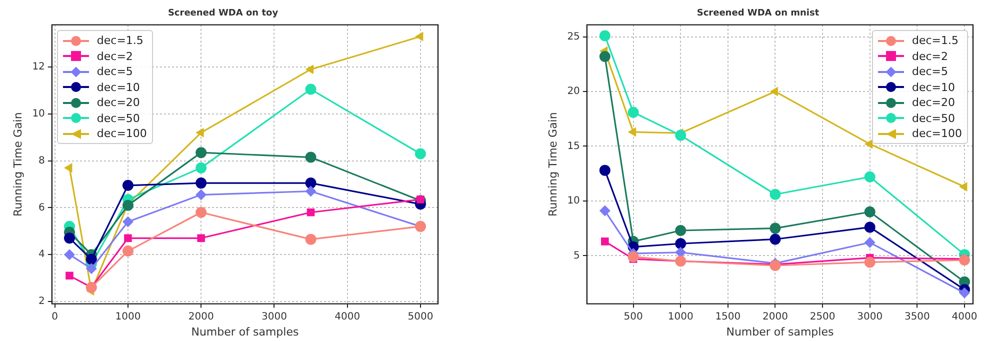  Describe the element at coordinates (823, 316) in the screenshot. I see `x-tick-label: 2500` at that location.